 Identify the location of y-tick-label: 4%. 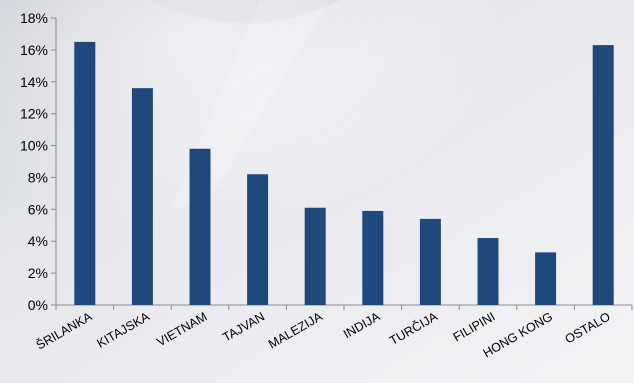
(38, 241).